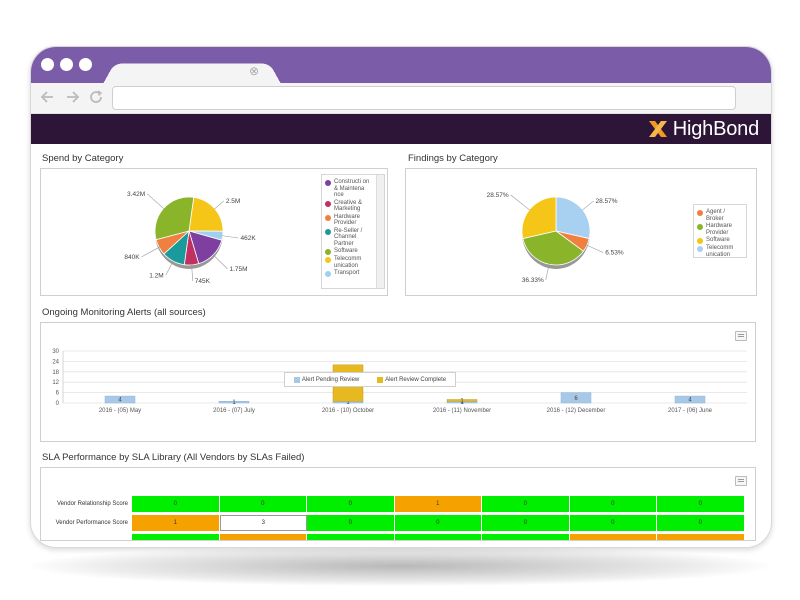  I want to click on legend-item: Re-Seller / Channel Partner, so click(349, 238).